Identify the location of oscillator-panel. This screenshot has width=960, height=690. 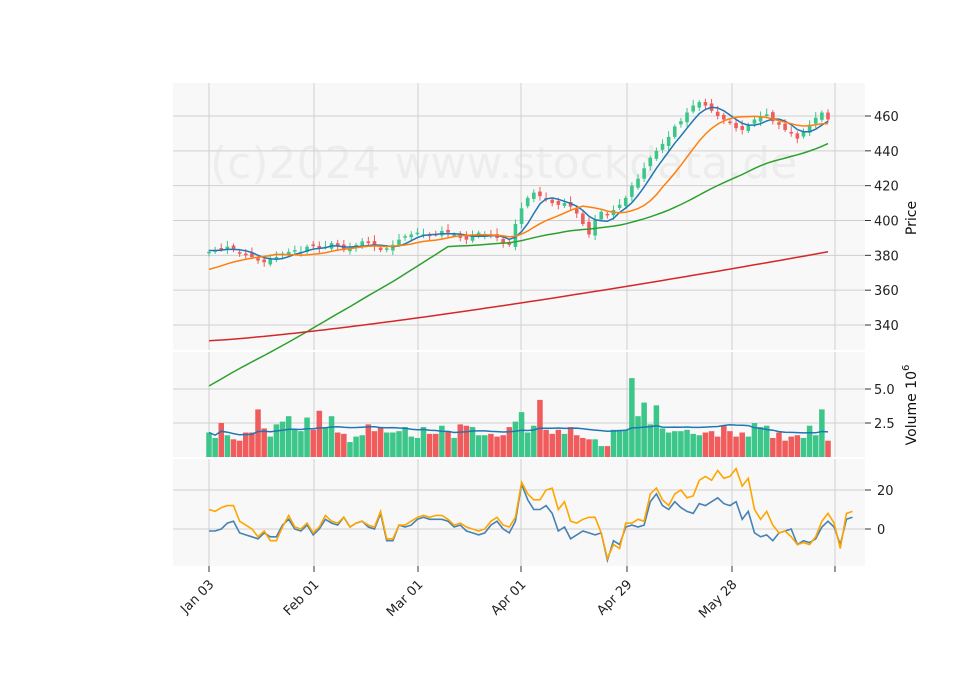
(519, 512).